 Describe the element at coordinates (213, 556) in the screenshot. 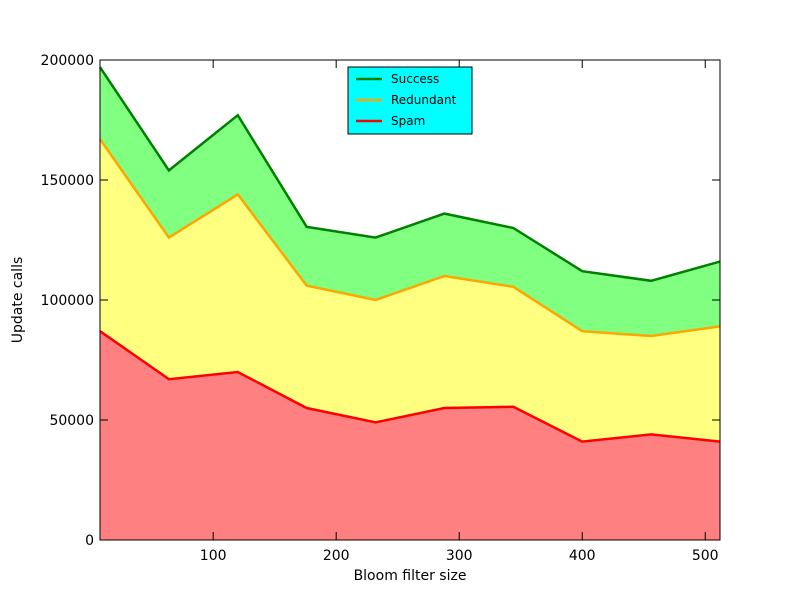

I see `x-tick-label: 100` at that location.